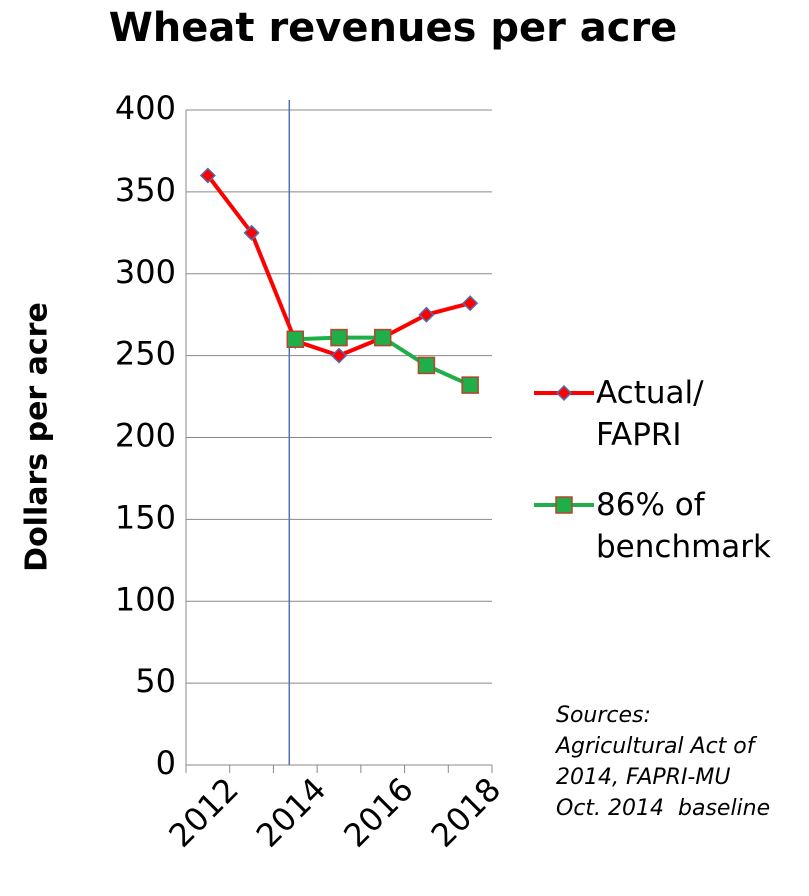 This screenshot has width=809, height=896. Describe the element at coordinates (291, 812) in the screenshot. I see `x-tick-label: 2014` at that location.